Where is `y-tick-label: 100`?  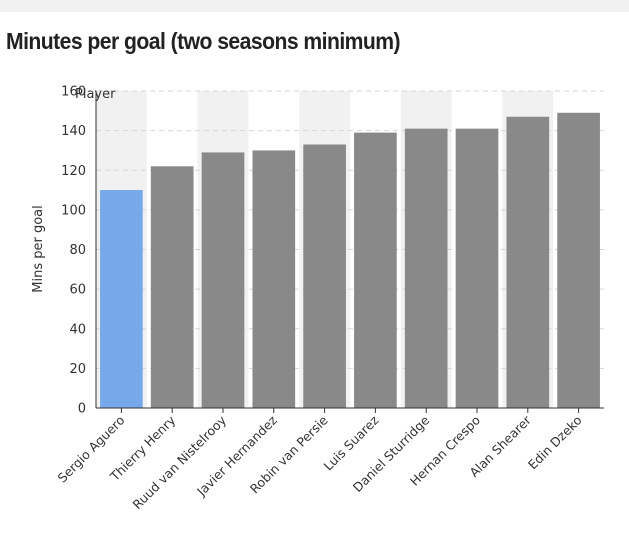
y-tick-label: 100 is located at coordinates (73, 210).